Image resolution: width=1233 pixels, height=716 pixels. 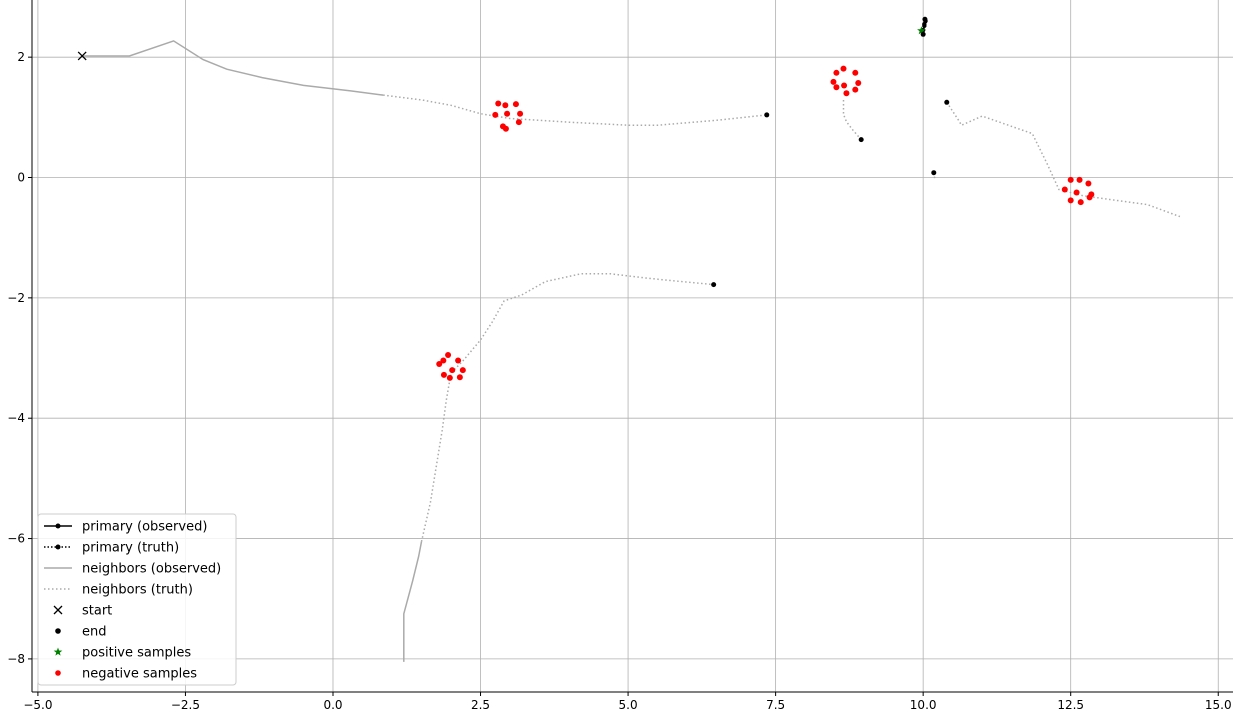 I want to click on x-tick-label: 5.0, so click(x=628, y=705).